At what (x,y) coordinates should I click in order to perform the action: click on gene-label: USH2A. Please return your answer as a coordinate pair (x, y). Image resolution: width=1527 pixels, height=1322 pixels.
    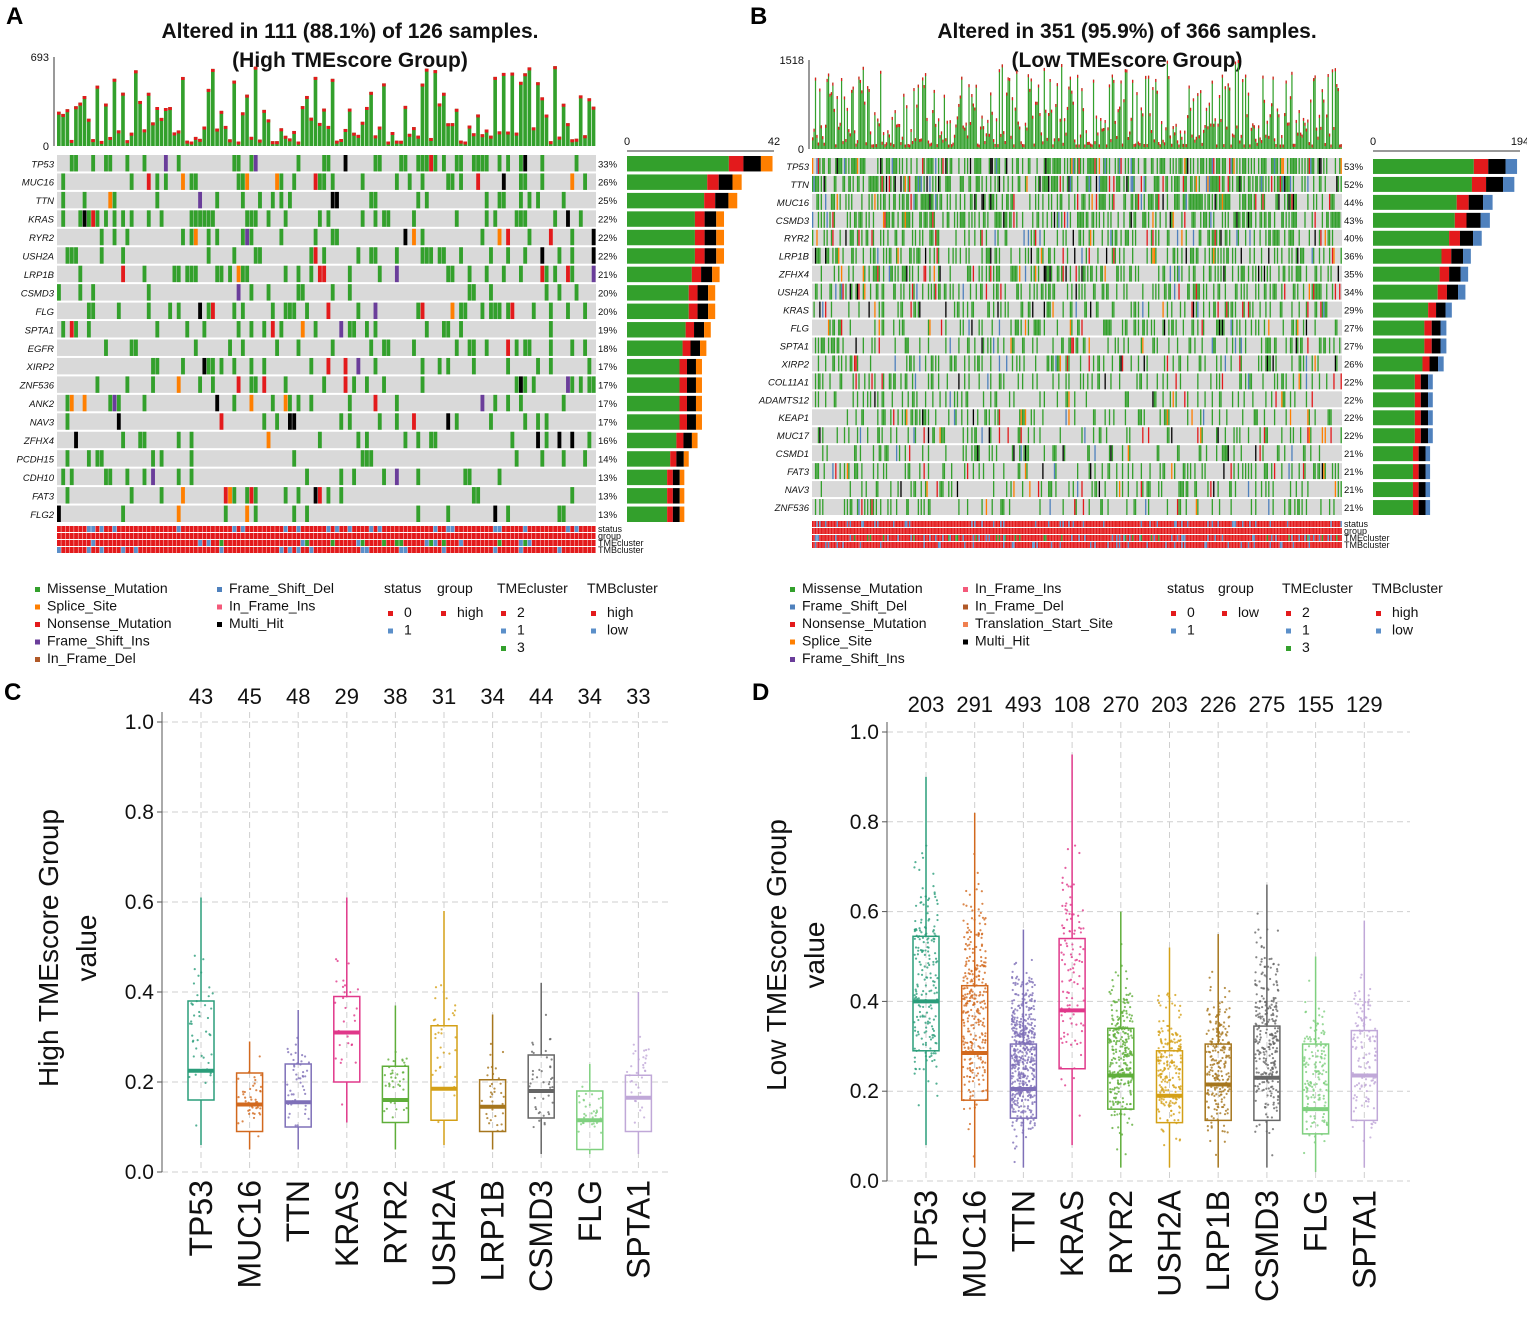
    Looking at the image, I should click on (793, 293).